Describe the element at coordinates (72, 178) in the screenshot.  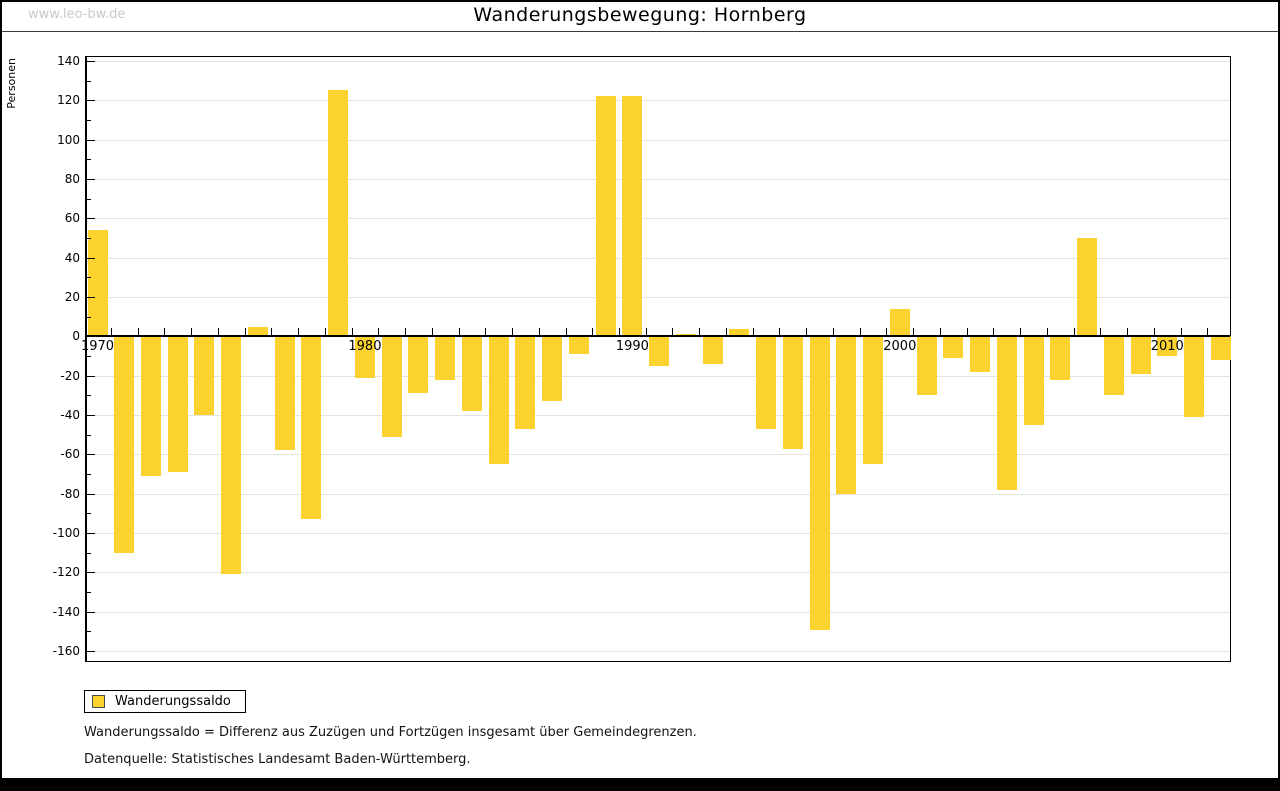
I see `y-tick-label-80: 80` at that location.